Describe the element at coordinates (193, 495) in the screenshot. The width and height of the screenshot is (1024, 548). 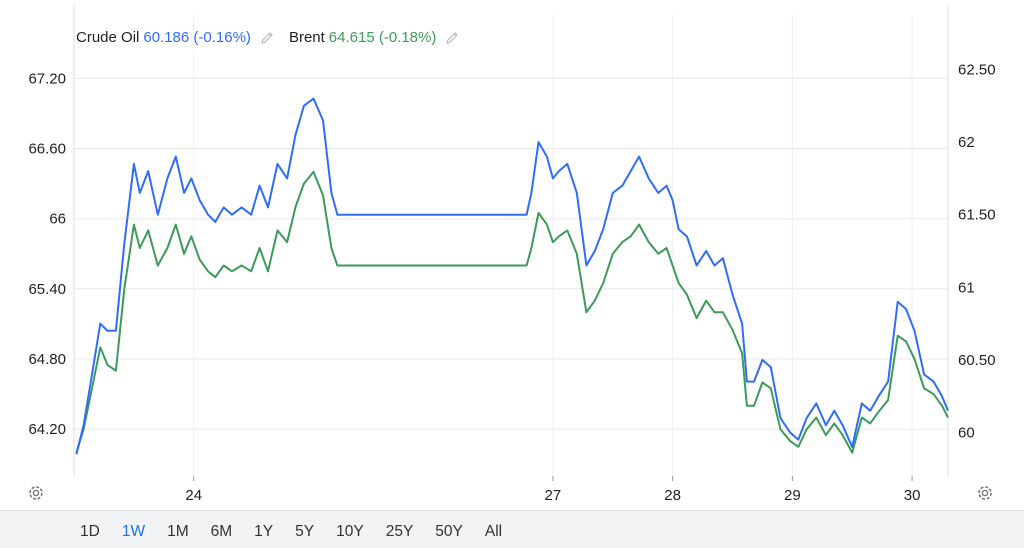
I see `x-tick-label: 24` at that location.